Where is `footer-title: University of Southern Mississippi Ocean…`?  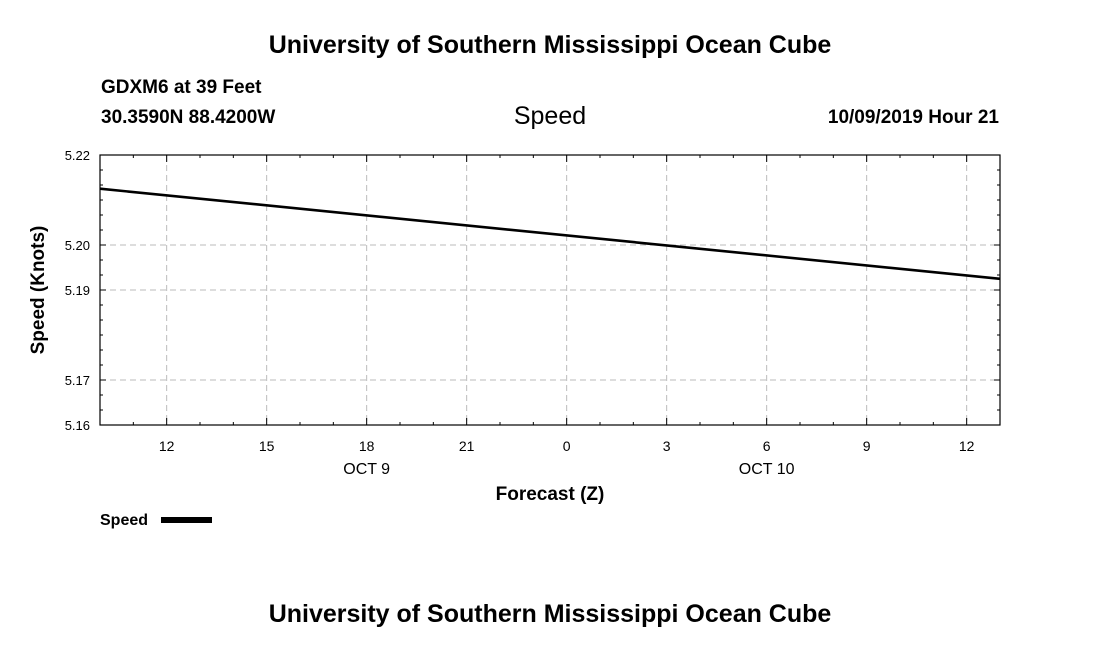
footer-title: University of Southern Mississippi Ocean… is located at coordinates (550, 614).